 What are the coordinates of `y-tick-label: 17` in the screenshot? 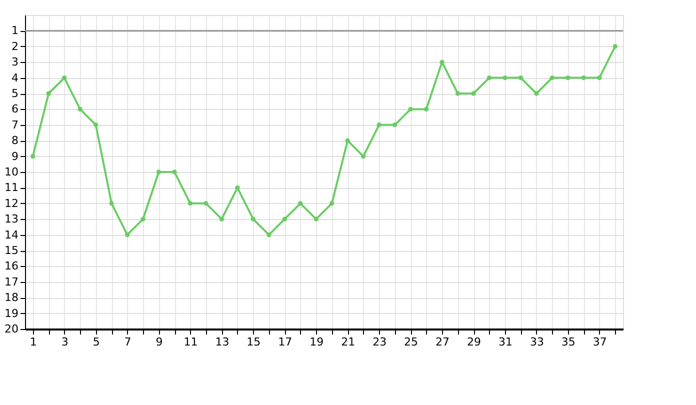 It's located at (11, 281).